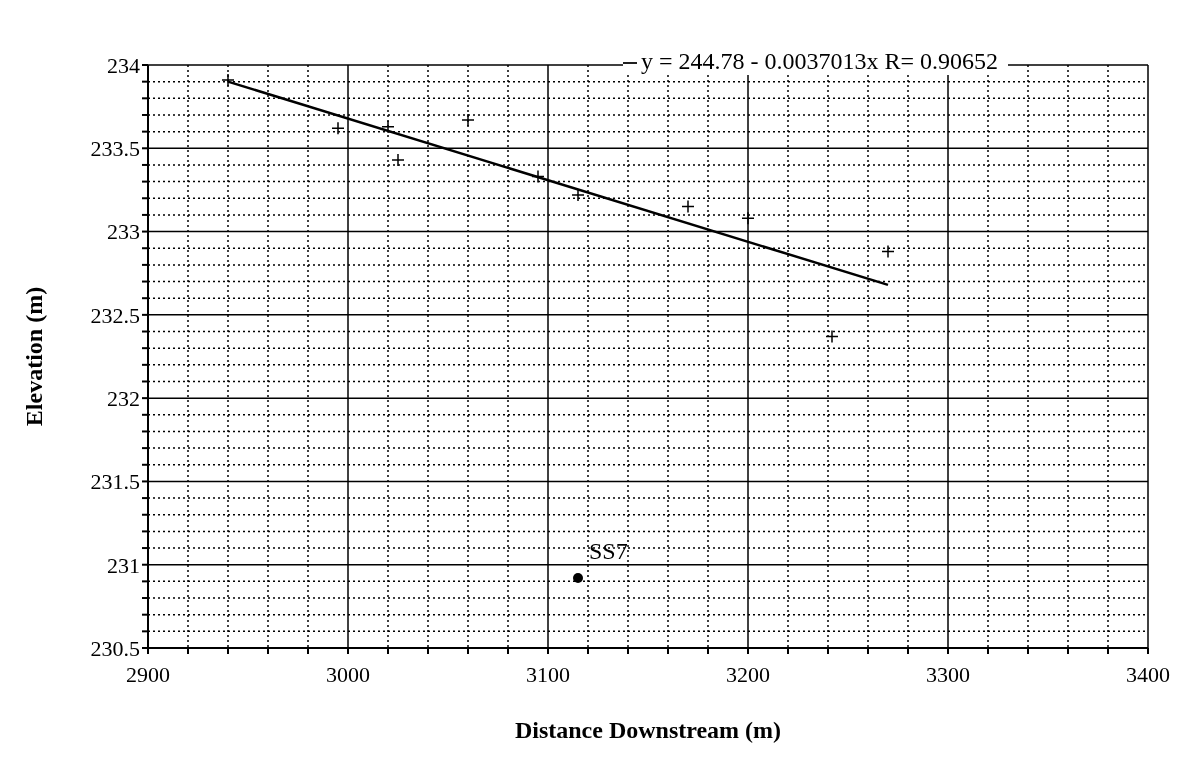  What do you see at coordinates (748, 674) in the screenshot?
I see `x-tick-label: 3200` at bounding box center [748, 674].